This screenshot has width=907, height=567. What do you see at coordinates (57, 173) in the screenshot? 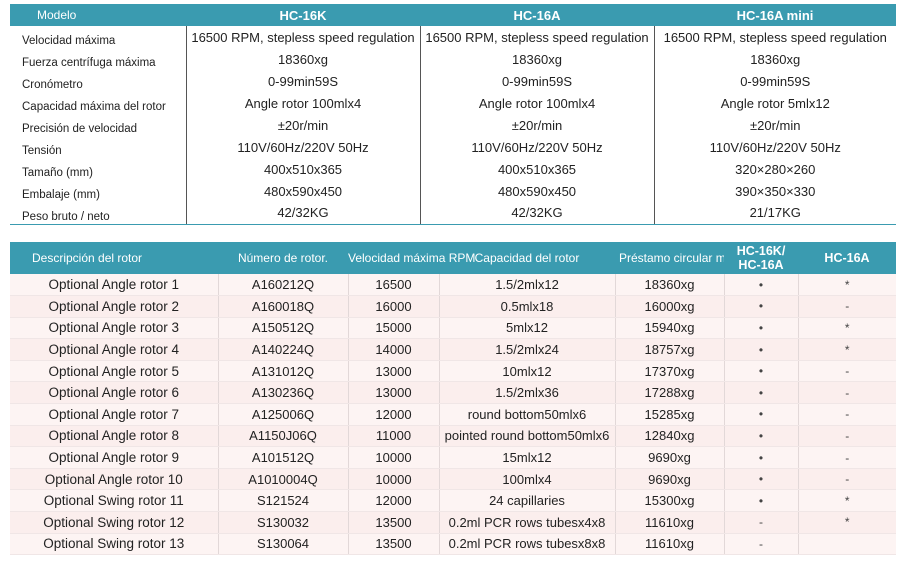
I see `spec-row-label: Tamaño (mm)` at bounding box center [57, 173].